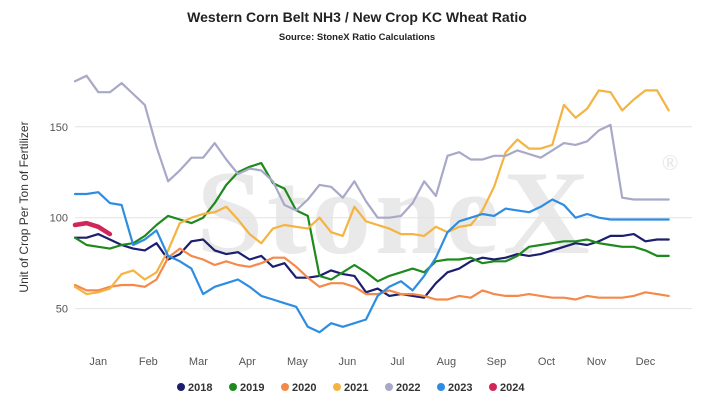 The height and width of the screenshot is (416, 715). What do you see at coordinates (357, 37) in the screenshot?
I see `chart-subtitle: Source: StoneX Ratio Calculations` at bounding box center [357, 37].